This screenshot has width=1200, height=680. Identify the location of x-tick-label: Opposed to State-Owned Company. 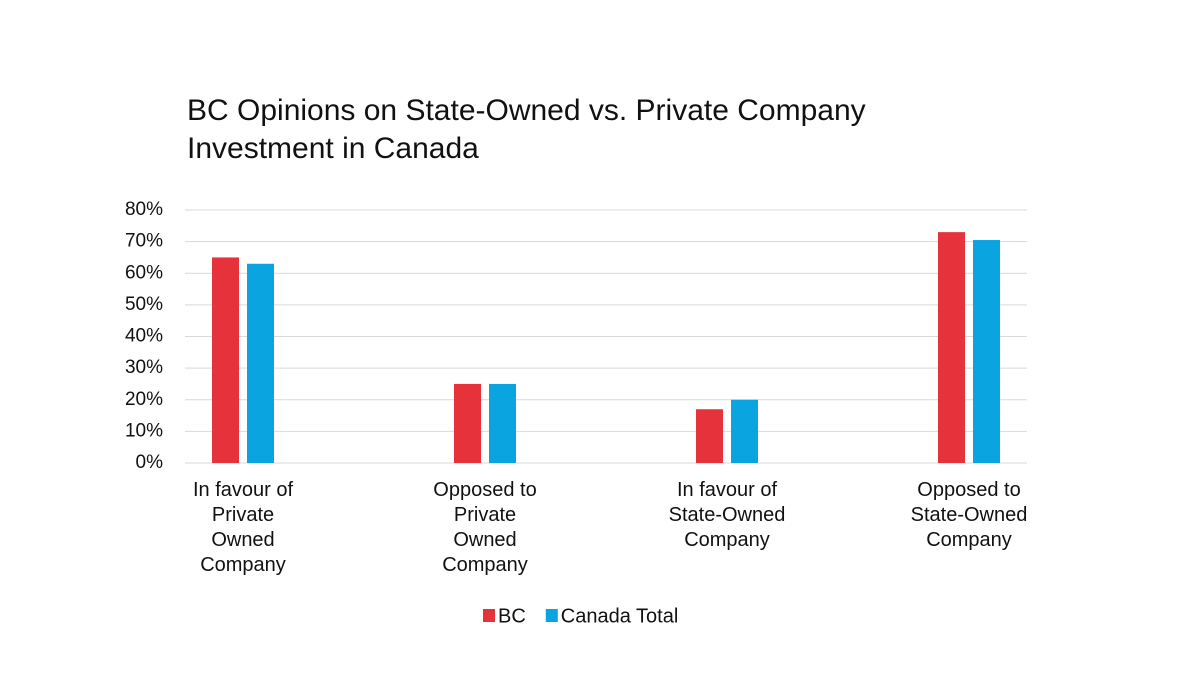
(969, 515).